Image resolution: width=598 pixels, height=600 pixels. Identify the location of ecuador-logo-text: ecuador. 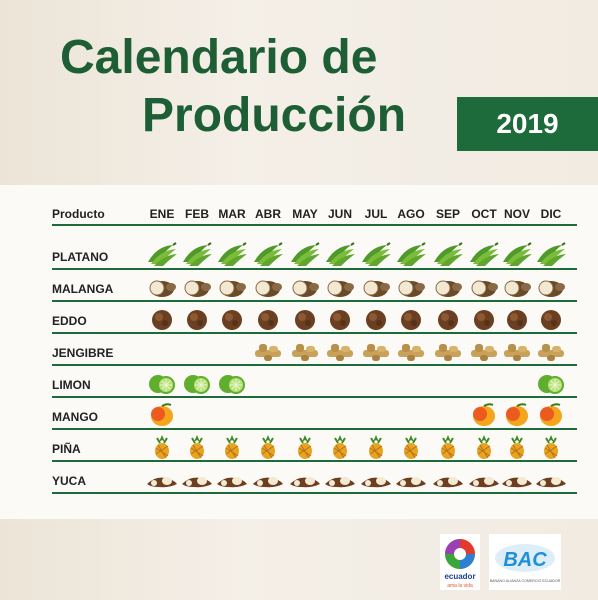
(459, 576).